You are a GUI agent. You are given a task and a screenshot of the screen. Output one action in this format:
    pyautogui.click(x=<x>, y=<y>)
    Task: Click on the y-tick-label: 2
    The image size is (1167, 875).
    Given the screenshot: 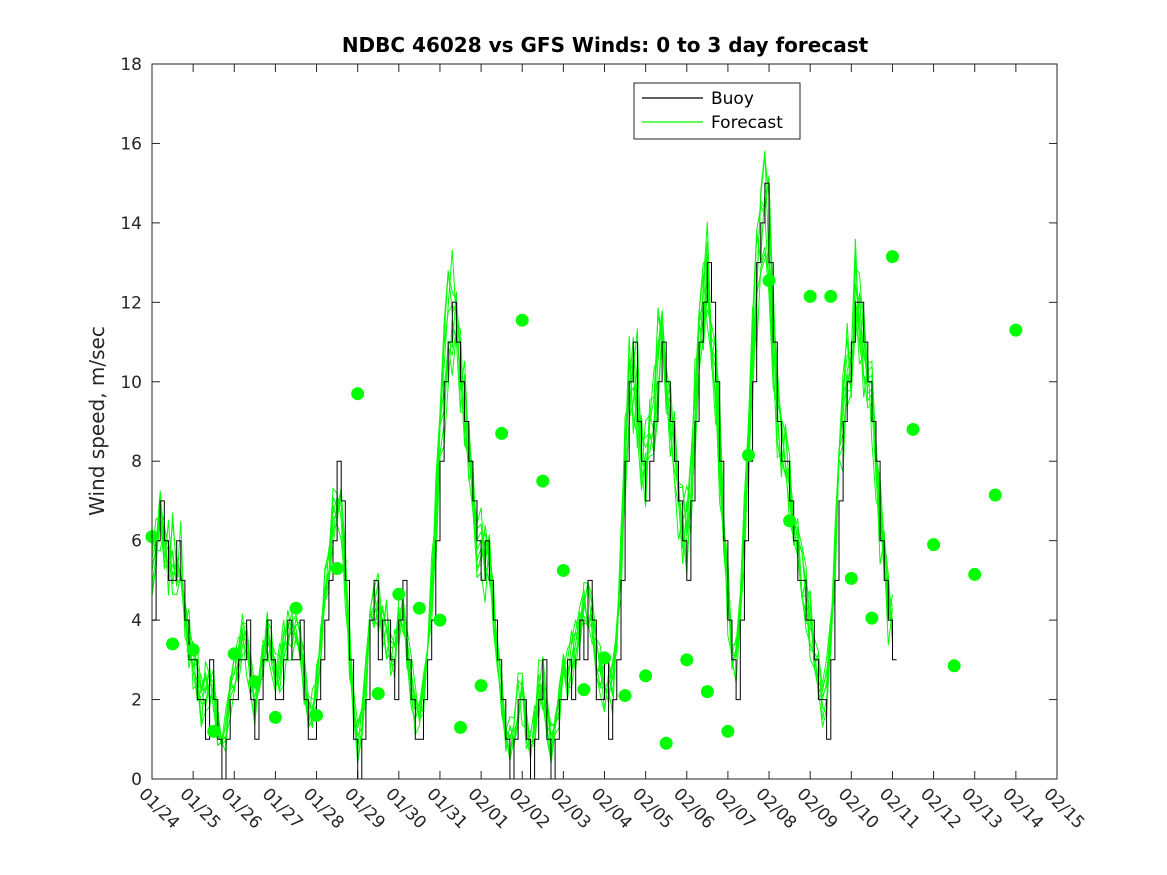 What is the action you would take?
    pyautogui.click(x=136, y=701)
    